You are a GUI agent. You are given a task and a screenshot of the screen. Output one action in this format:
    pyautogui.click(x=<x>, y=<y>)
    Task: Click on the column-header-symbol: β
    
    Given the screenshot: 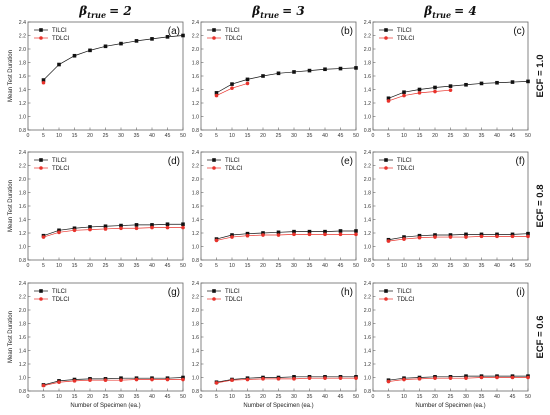 What is the action you would take?
    pyautogui.click(x=255, y=11)
    